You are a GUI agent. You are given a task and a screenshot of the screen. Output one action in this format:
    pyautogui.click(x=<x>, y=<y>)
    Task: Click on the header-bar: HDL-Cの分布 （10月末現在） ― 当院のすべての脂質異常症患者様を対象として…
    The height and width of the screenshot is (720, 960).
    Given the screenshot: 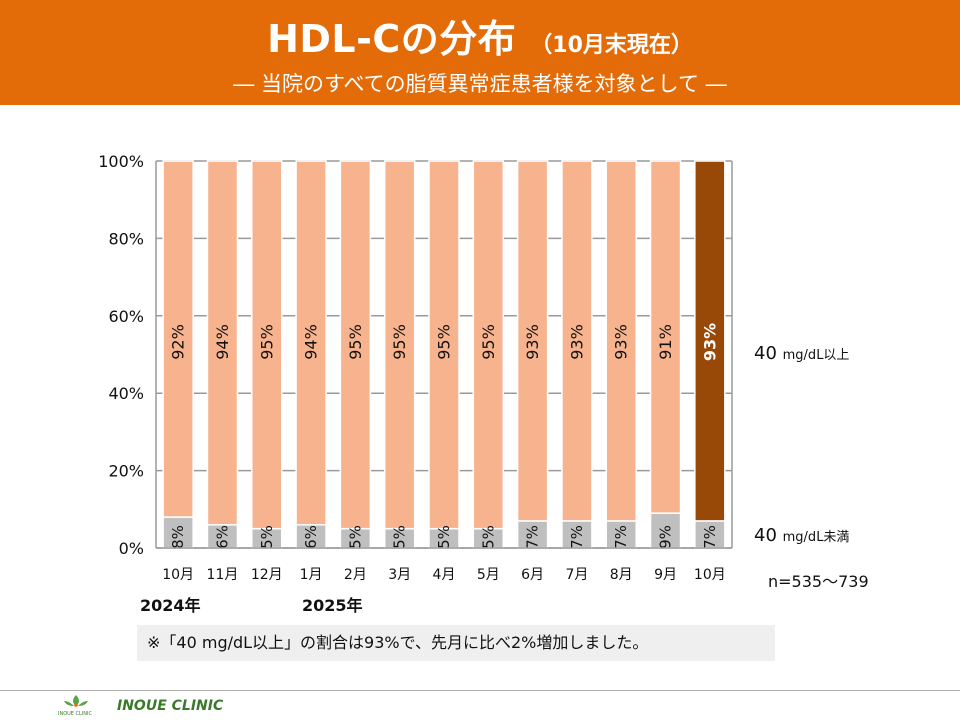 What is the action you would take?
    pyautogui.click(x=480, y=52)
    